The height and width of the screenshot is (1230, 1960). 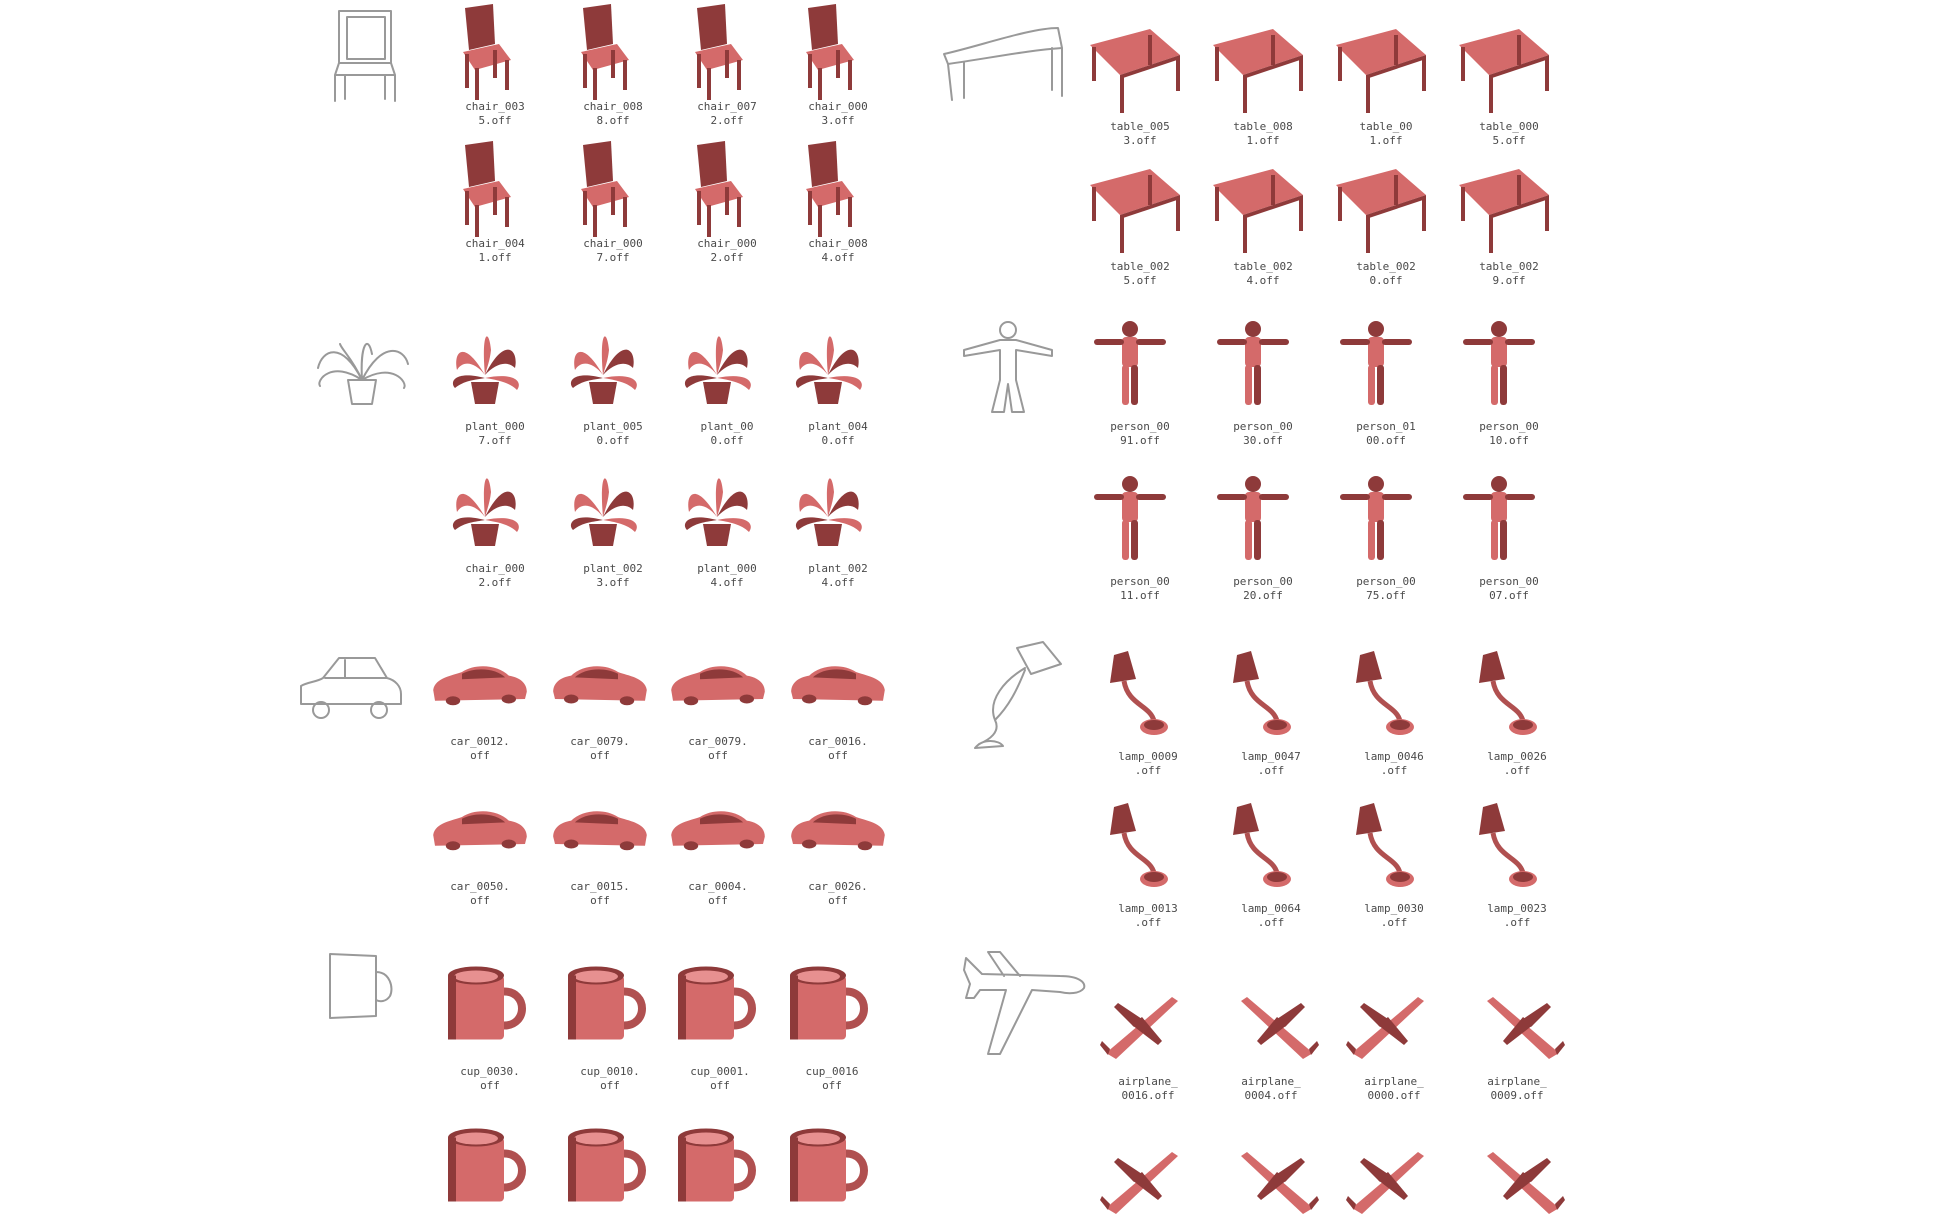 What do you see at coordinates (1140, 379) in the screenshot?
I see `person-model-thumb: person_00 91.off` at bounding box center [1140, 379].